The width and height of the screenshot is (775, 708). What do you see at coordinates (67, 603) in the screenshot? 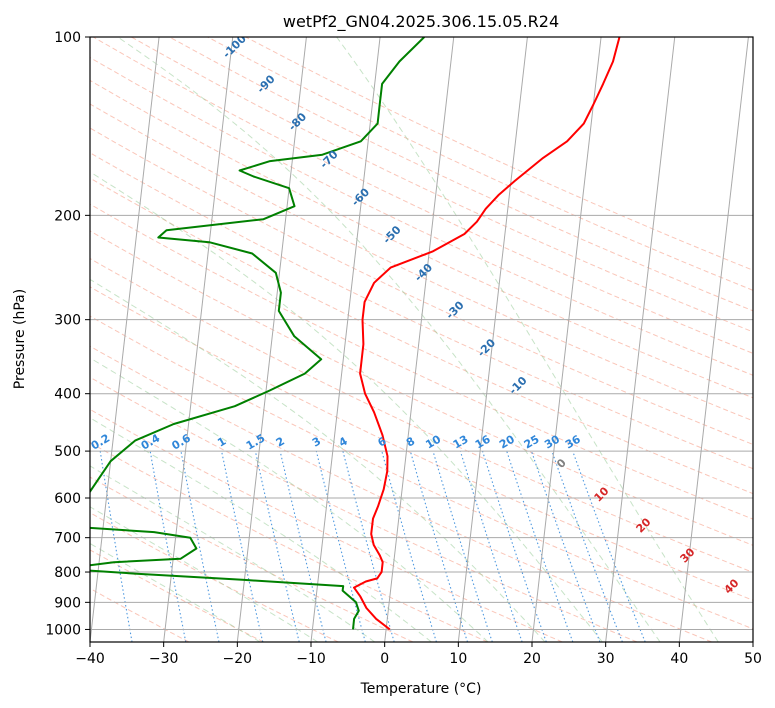
I see `y-tick-label: 900` at bounding box center [67, 603].